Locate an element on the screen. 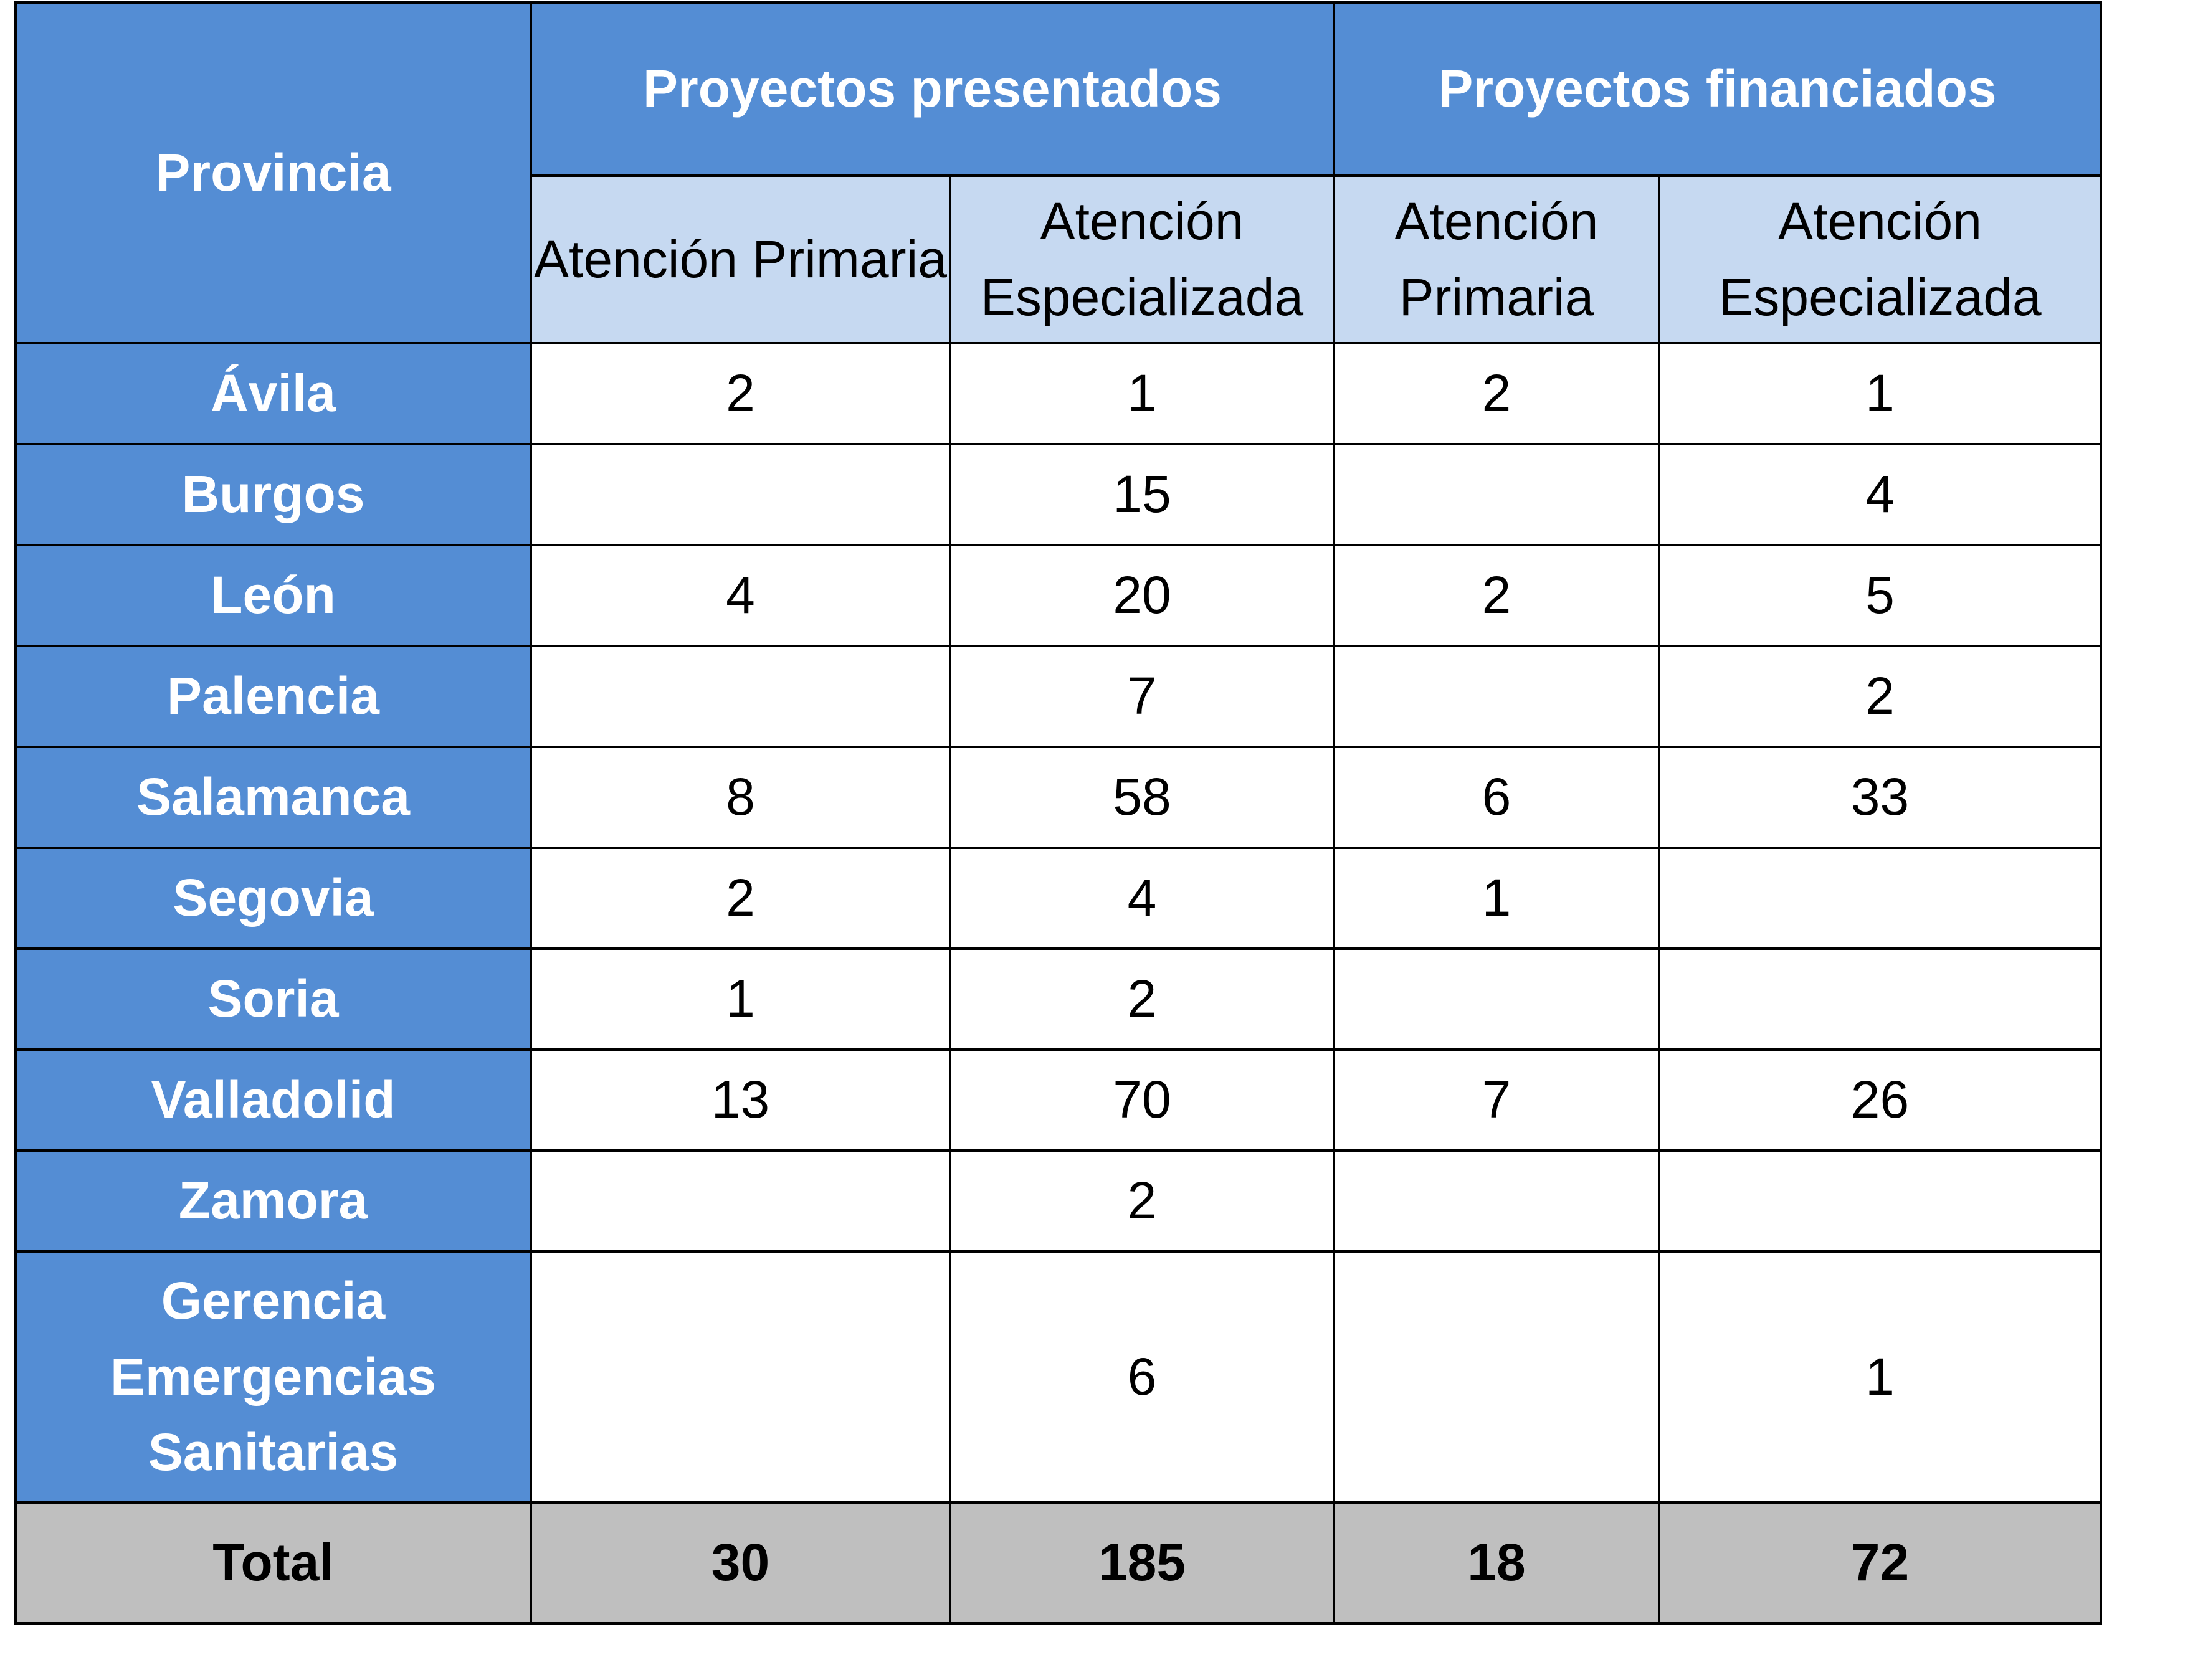 This screenshot has height=1680, width=2203. provincia-cell: Gerencia Emergencias Sanitarias is located at coordinates (273, 1377).